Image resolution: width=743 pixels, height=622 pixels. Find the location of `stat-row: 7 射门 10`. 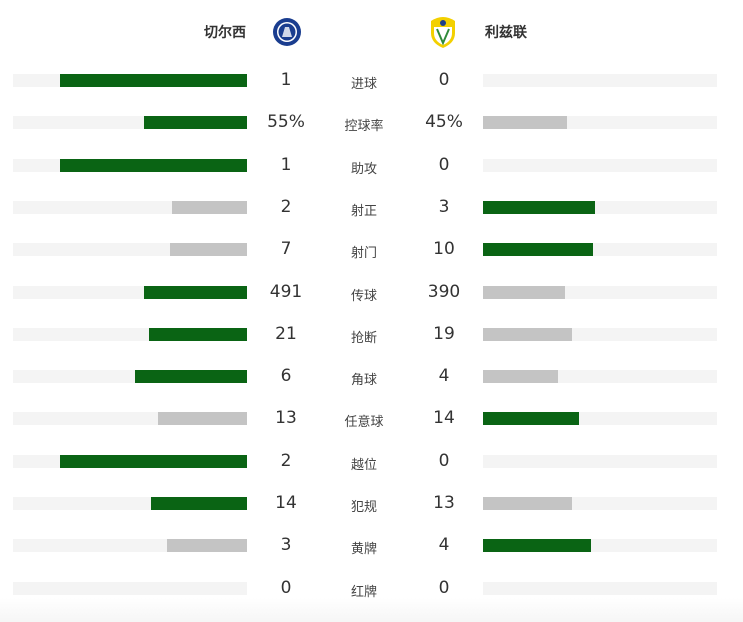

stat-row: 7 射门 10 is located at coordinates (371, 251).